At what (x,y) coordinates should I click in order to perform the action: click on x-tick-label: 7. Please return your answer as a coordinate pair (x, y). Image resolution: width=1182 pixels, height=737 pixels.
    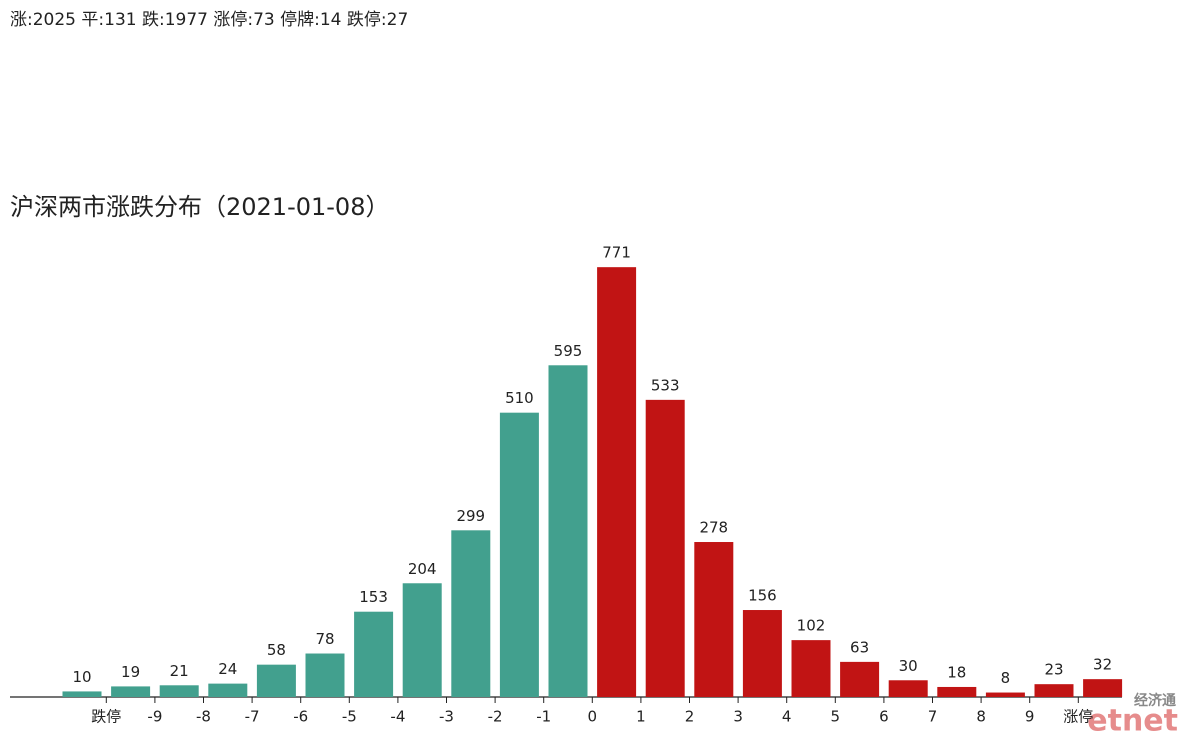
    Looking at the image, I should click on (933, 717).